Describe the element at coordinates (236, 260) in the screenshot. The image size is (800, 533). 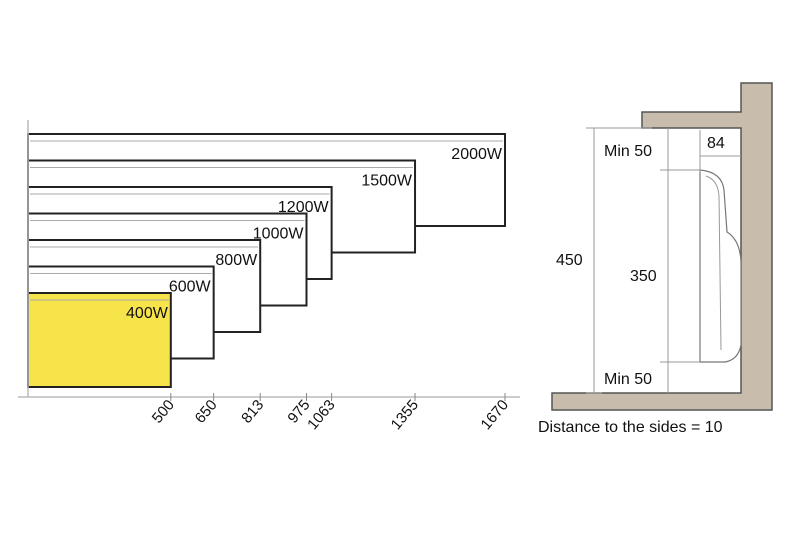
I see `heater-label-800w: 800W` at that location.